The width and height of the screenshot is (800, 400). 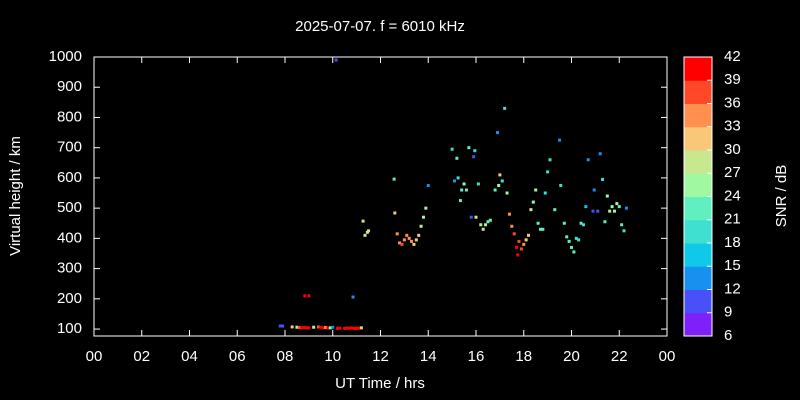 I want to click on y-tick-label: 400, so click(x=69, y=237).